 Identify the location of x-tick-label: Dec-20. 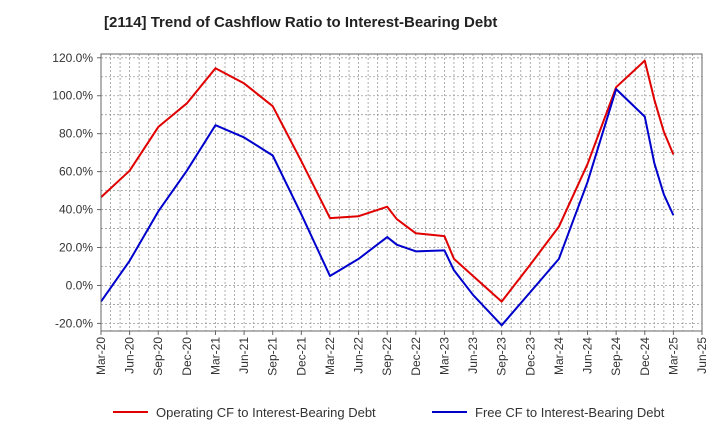
(187, 356).